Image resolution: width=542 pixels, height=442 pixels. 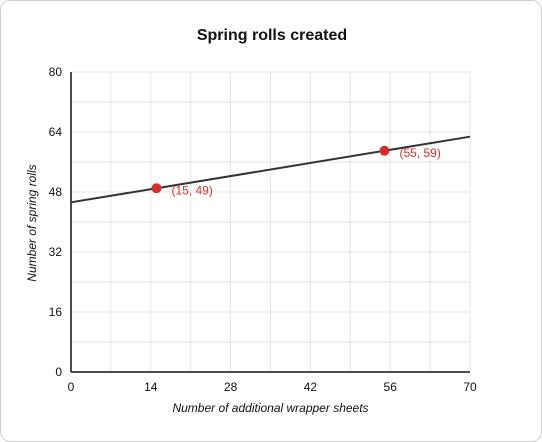 What do you see at coordinates (32, 222) in the screenshot?
I see `y-axis-label: Number of spring rolls` at bounding box center [32, 222].